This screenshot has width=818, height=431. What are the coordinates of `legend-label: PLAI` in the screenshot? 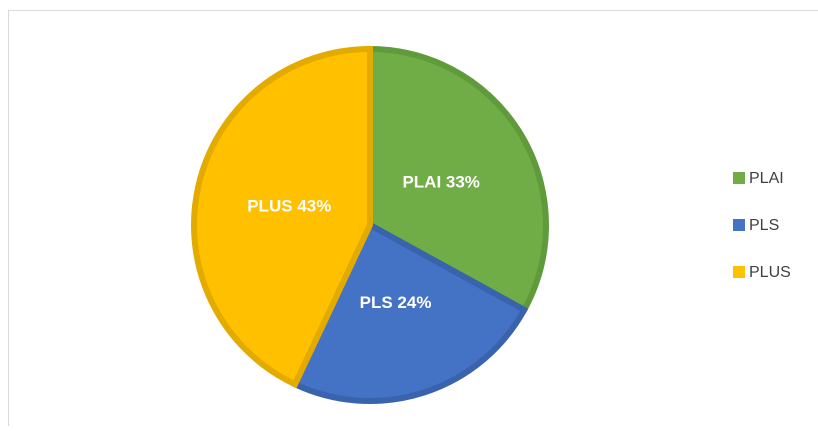 It's located at (766, 178).